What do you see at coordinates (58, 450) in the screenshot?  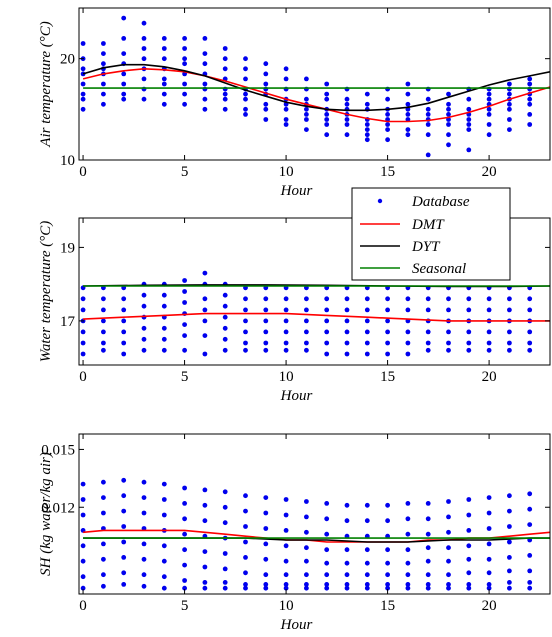 I see `y-tick-label: 0.015` at bounding box center [58, 450].